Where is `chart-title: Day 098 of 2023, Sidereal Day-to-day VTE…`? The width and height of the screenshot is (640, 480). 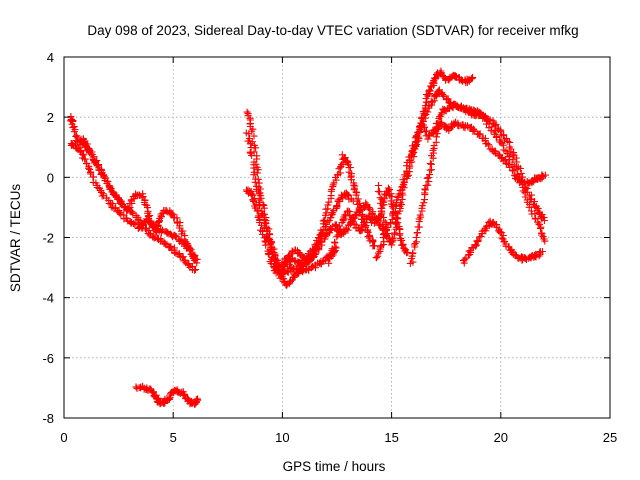 chart-title: Day 098 of 2023, Sidereal Day-to-day VTE… is located at coordinates (332, 30).